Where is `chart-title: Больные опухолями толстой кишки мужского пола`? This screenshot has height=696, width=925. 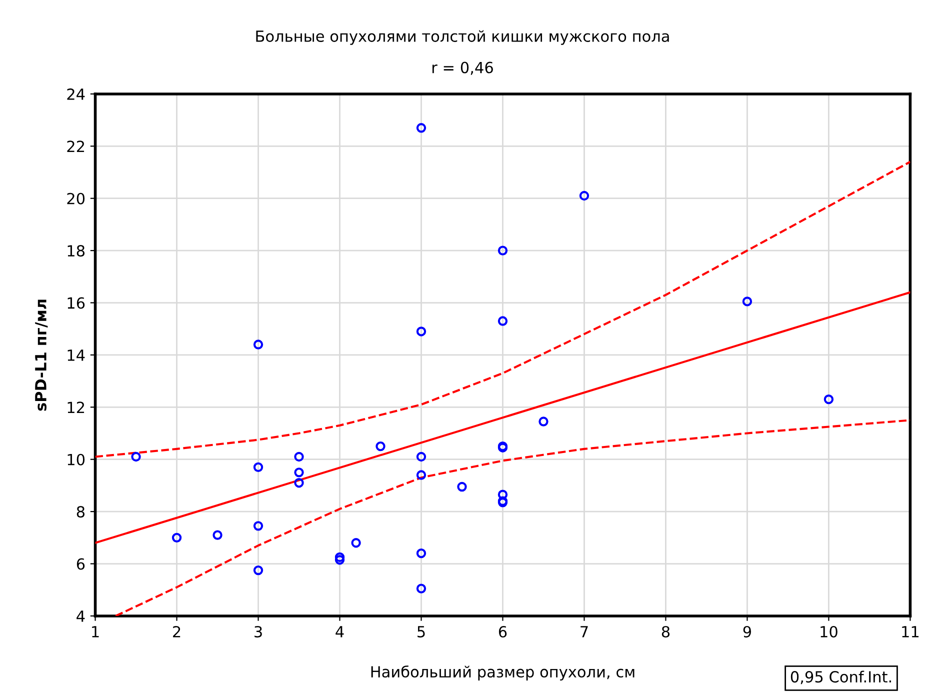 chart-title: Больные опухолями толстой кишки мужского пола is located at coordinates (462, 37).